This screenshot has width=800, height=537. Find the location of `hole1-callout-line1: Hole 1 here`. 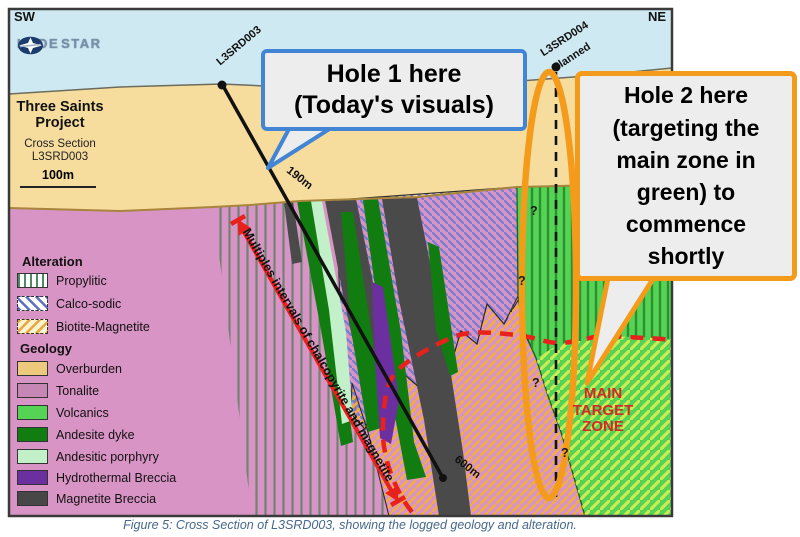

hole1-callout-line1: Hole 1 here is located at coordinates (394, 73).